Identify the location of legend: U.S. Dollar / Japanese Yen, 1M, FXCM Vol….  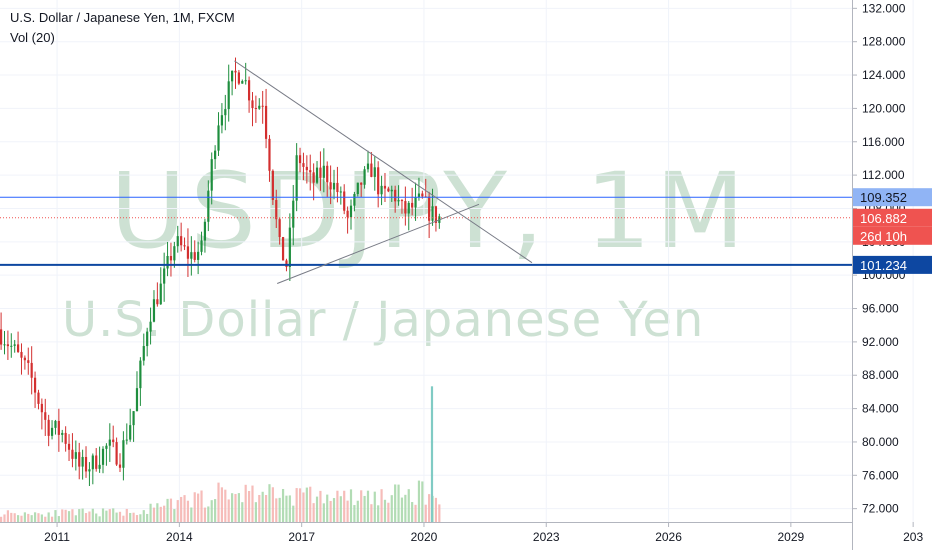
(122, 28).